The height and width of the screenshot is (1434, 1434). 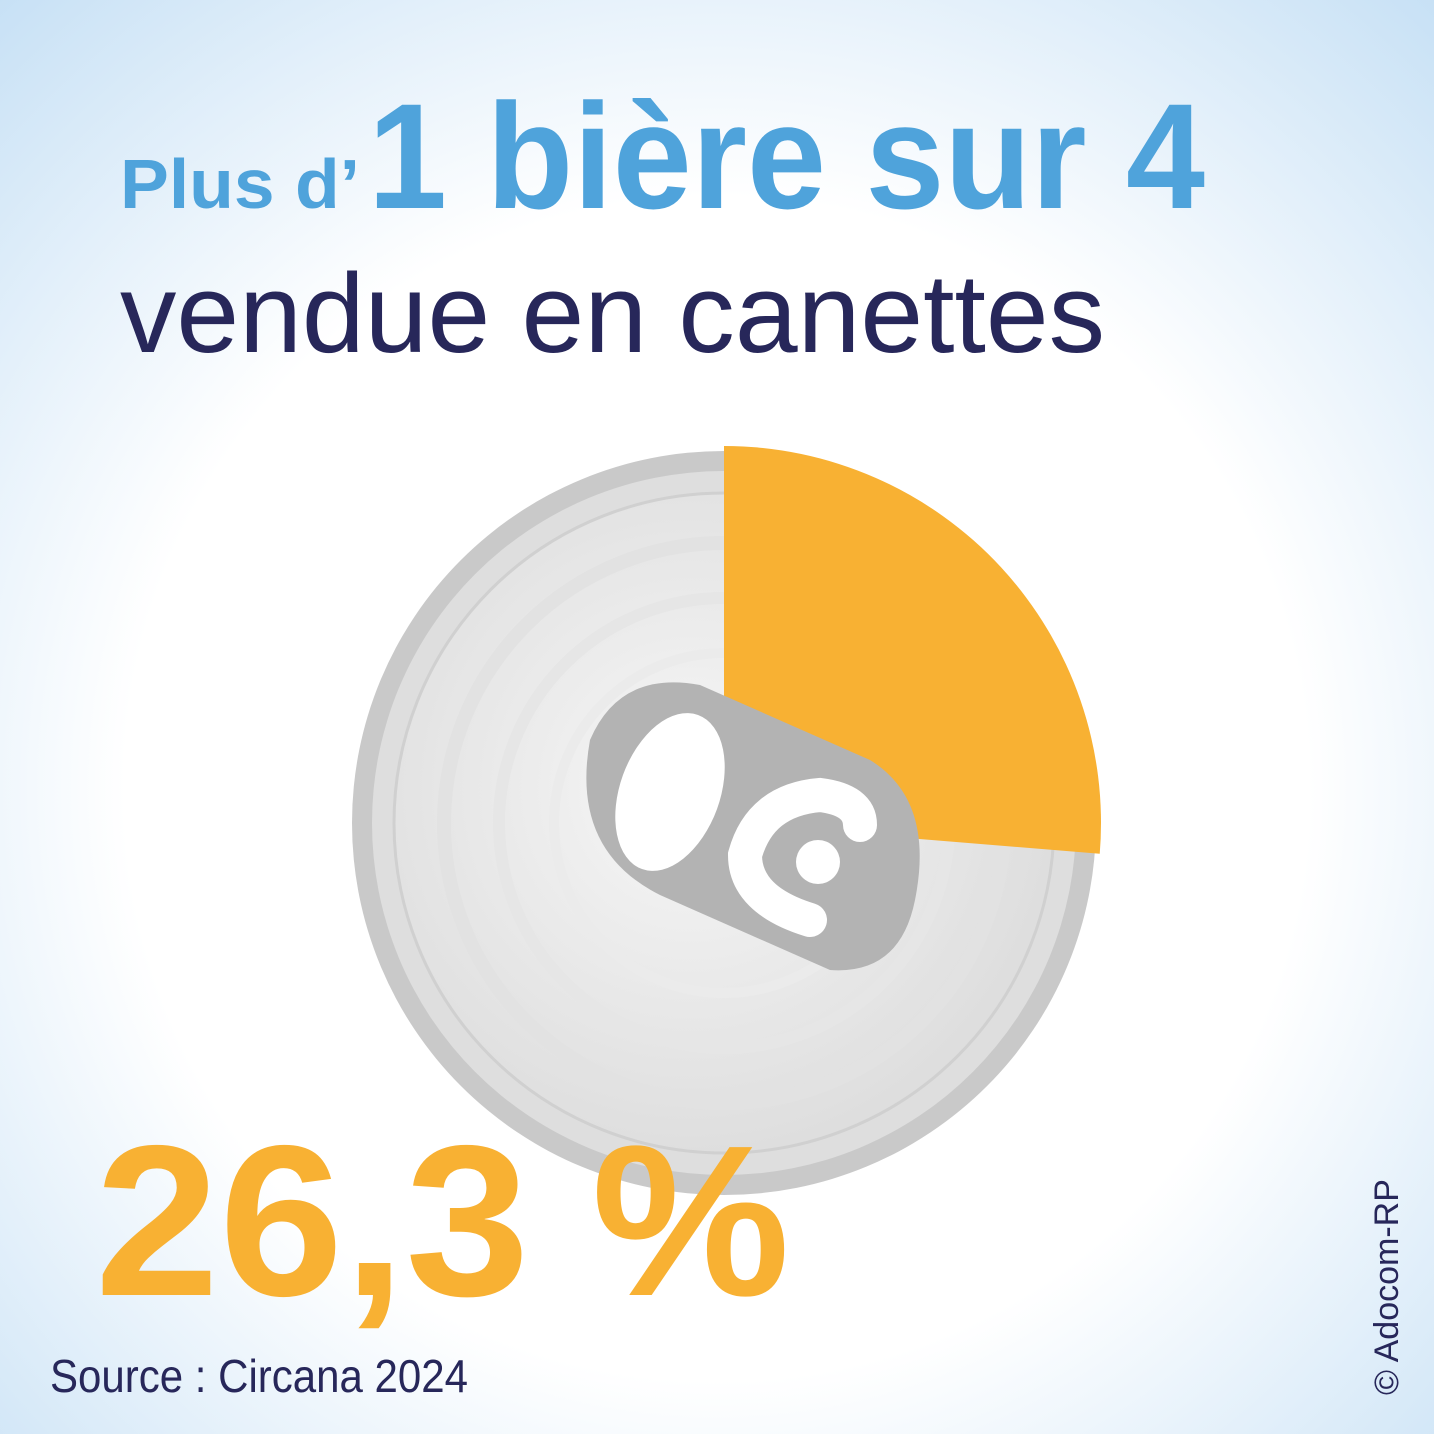 I want to click on chart-title: 1 bière sur 4, so click(x=786, y=156).